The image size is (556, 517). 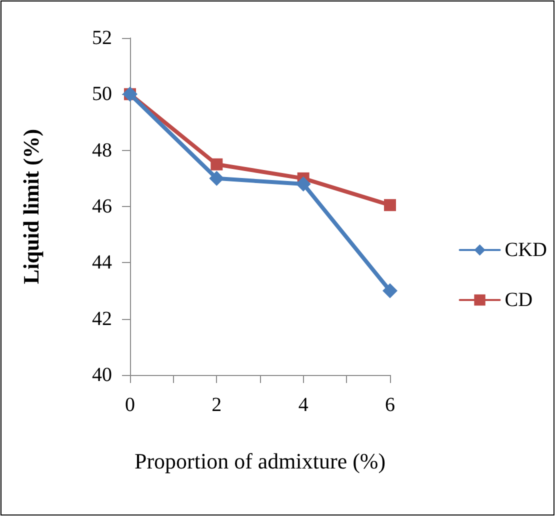 I want to click on x-tick-label: 4, so click(x=303, y=405).